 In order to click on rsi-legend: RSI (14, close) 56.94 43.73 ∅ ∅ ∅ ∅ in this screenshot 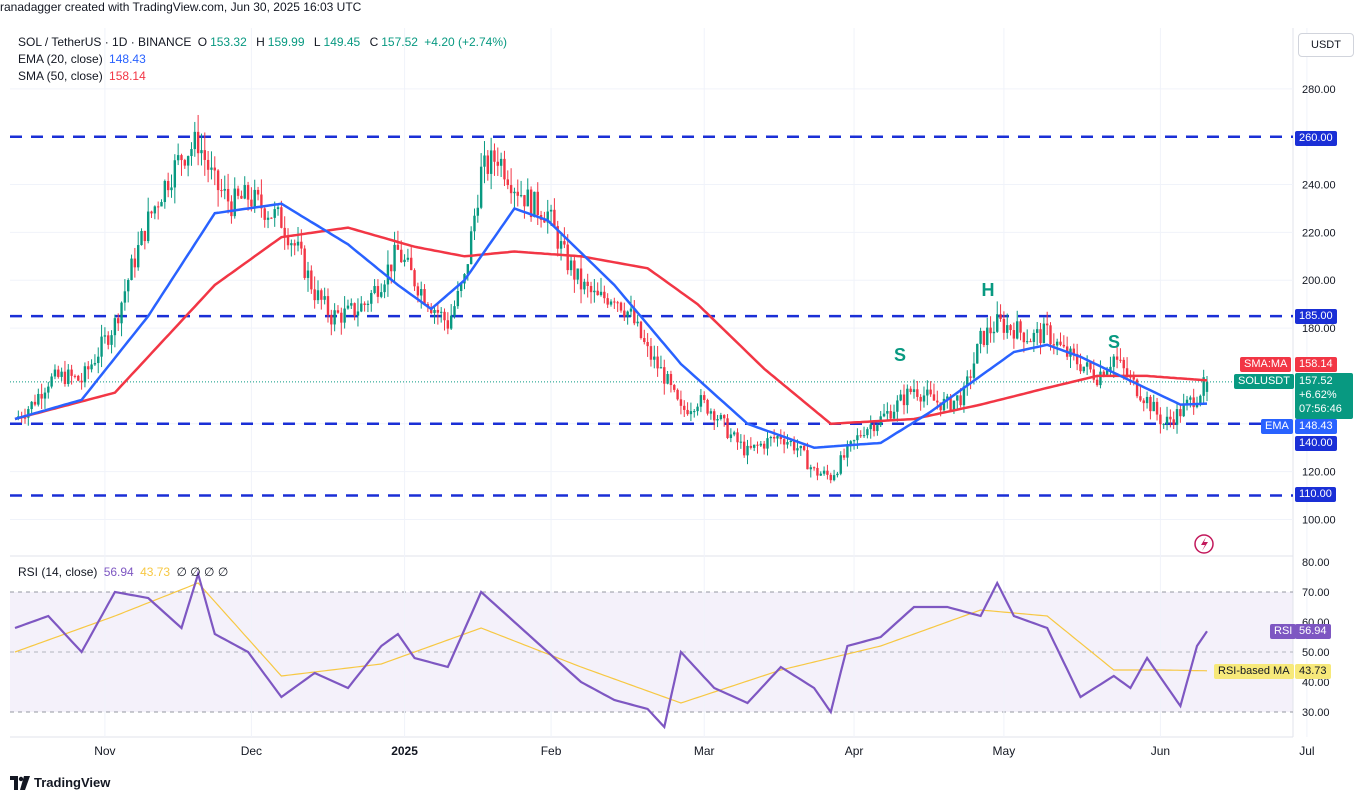, I will do `click(124, 572)`.